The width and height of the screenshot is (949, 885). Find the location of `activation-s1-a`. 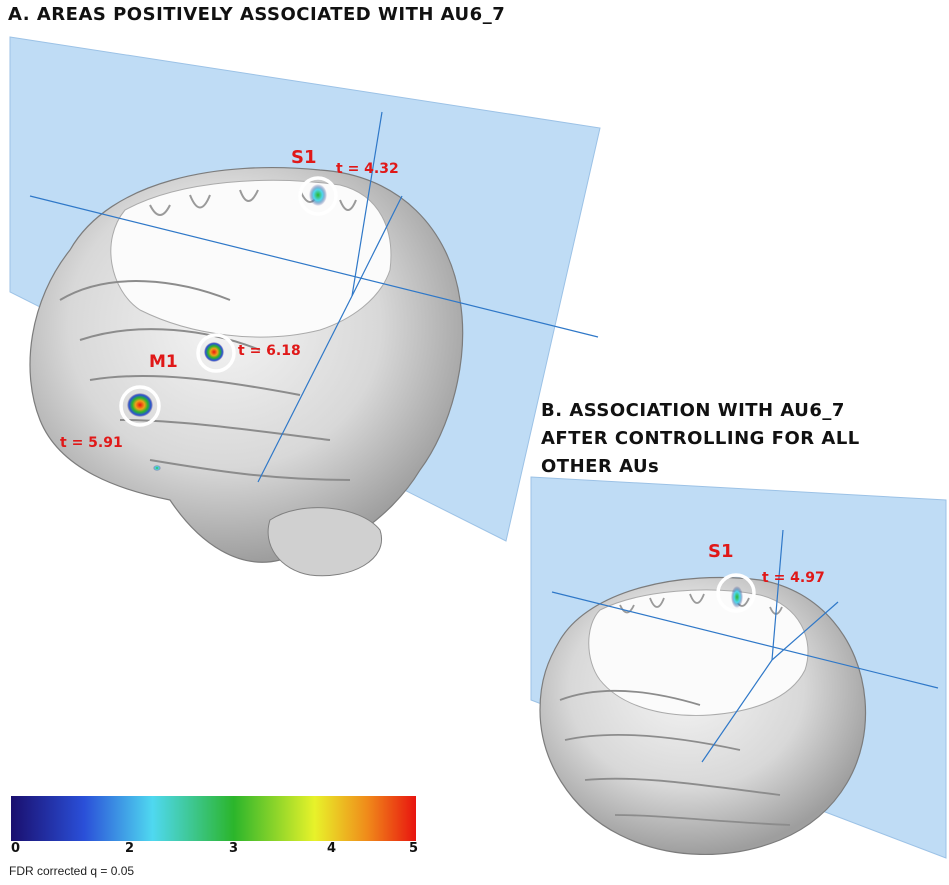

activation-s1-a is located at coordinates (318, 195).